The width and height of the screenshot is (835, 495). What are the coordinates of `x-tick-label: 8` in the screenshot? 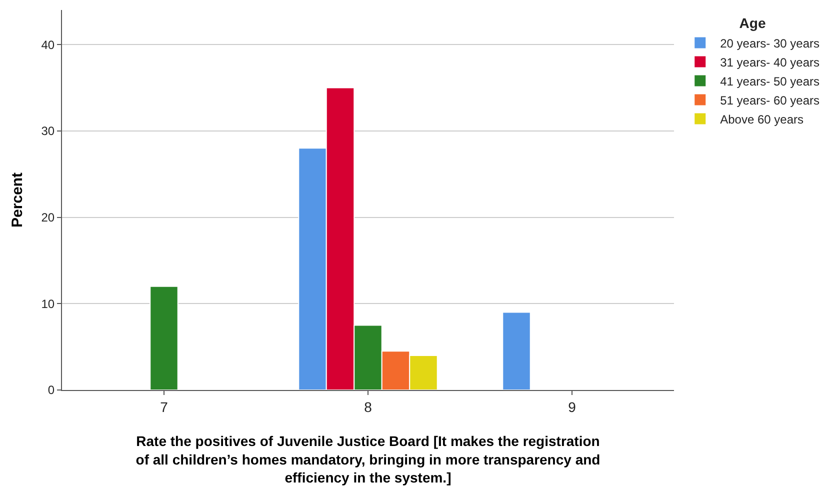 It's located at (368, 406).